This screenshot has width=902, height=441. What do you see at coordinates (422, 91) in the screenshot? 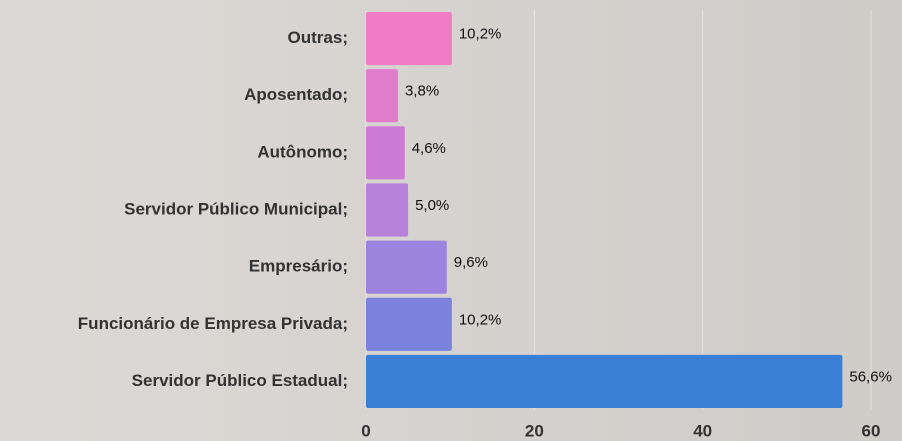
I see `value-label: 3,8%` at bounding box center [422, 91].